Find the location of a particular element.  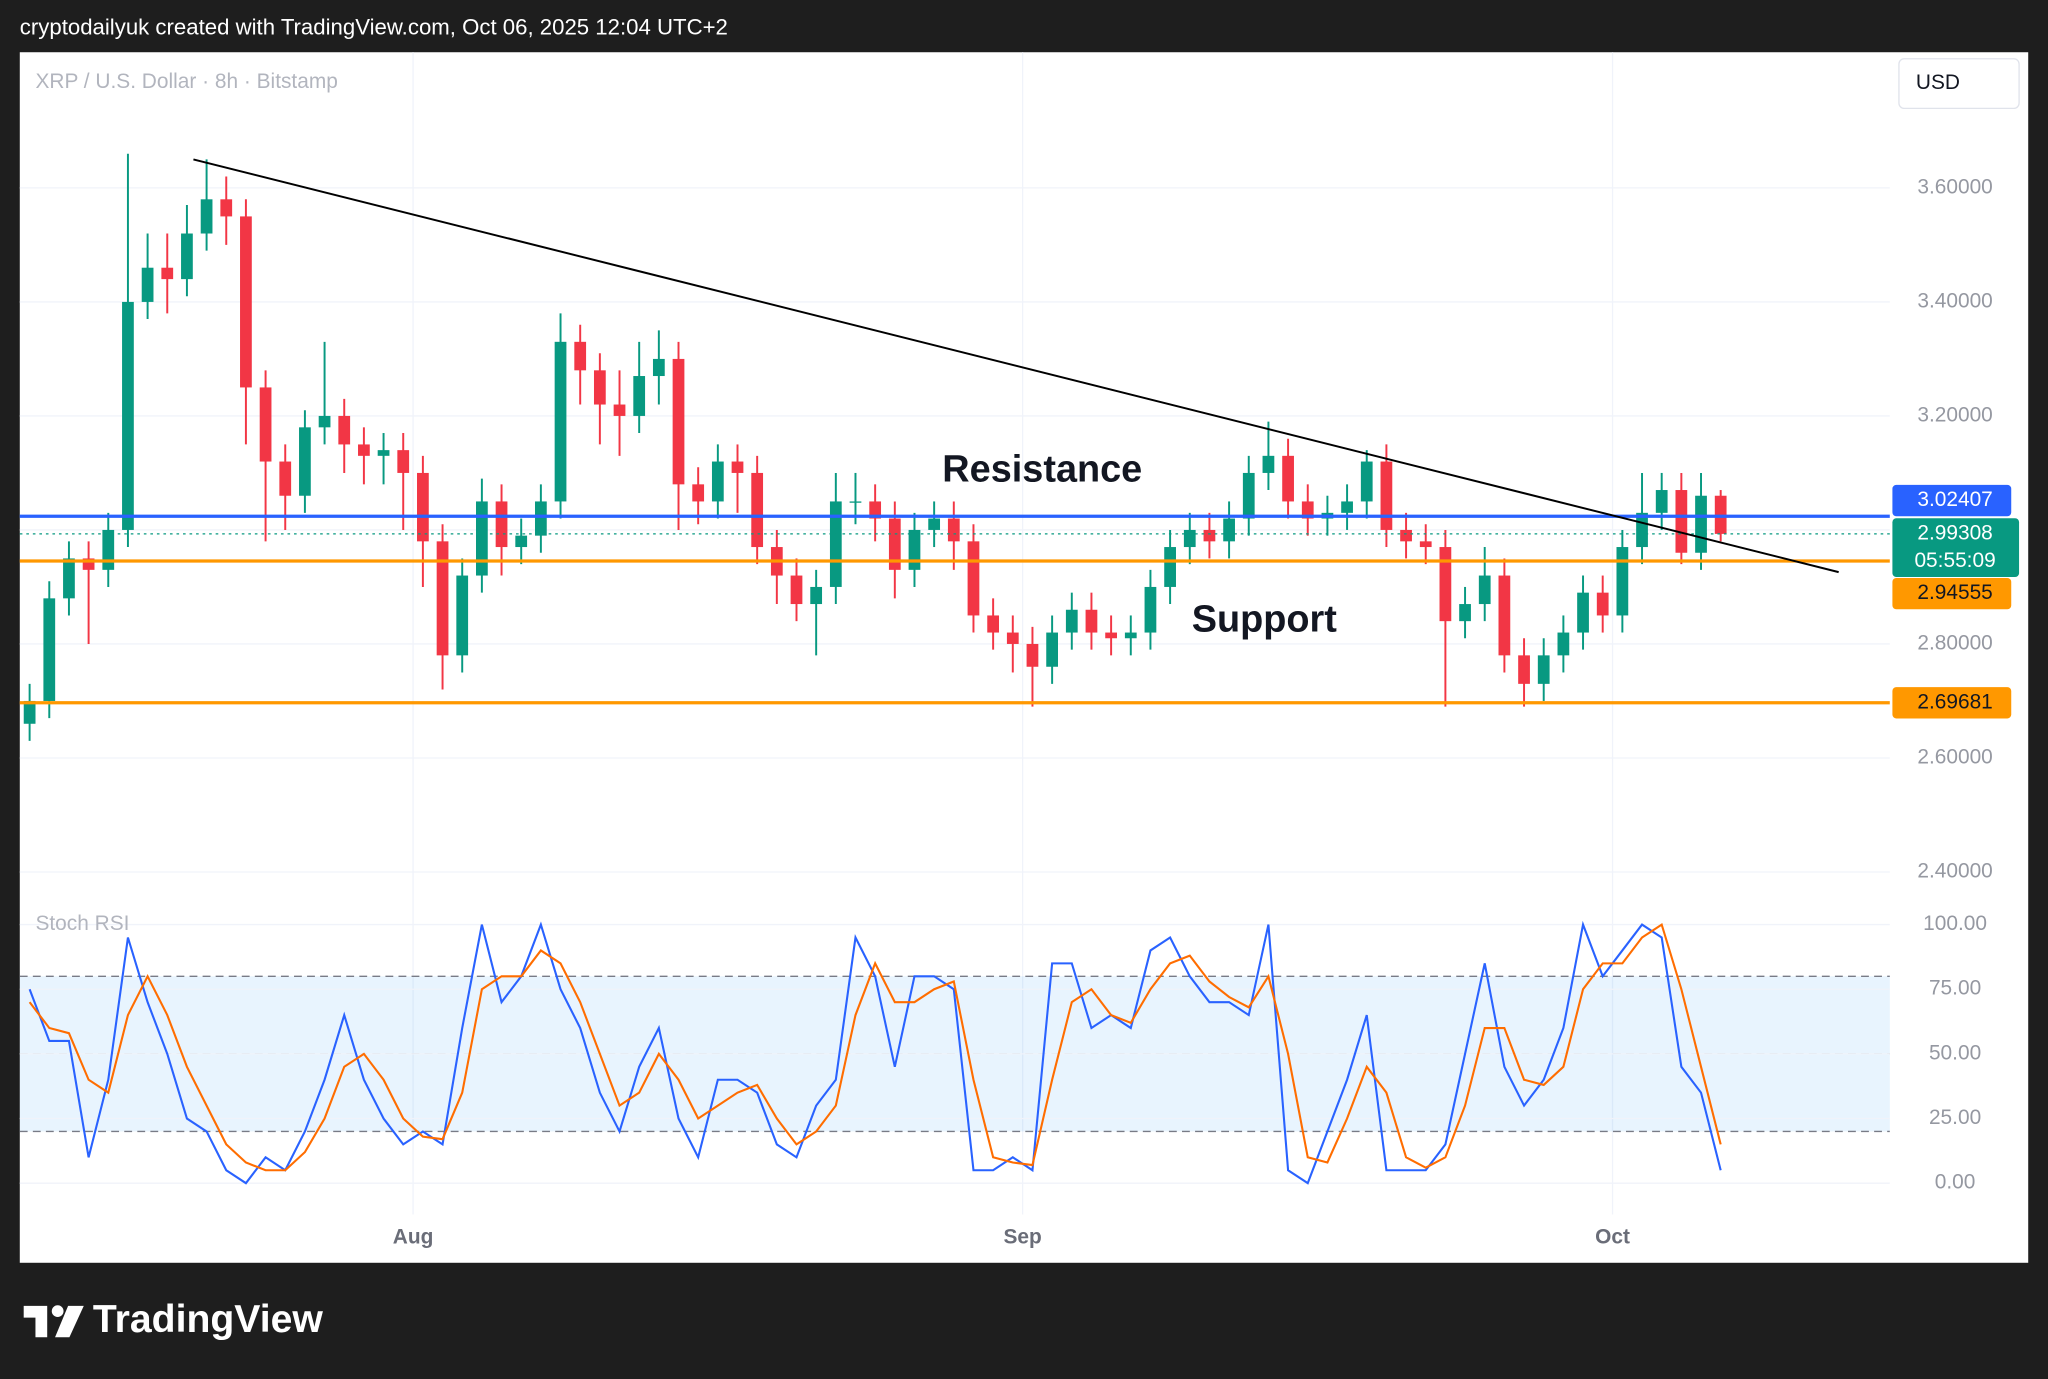

pane-title: Stoch RSI is located at coordinates (82, 923).